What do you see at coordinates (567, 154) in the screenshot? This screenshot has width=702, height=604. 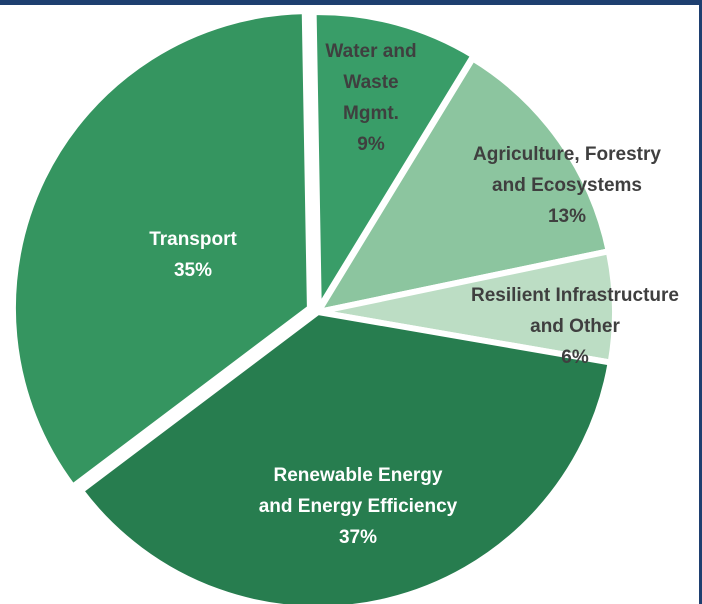 I see `slice-name-line: Agriculture, Forestry` at bounding box center [567, 154].